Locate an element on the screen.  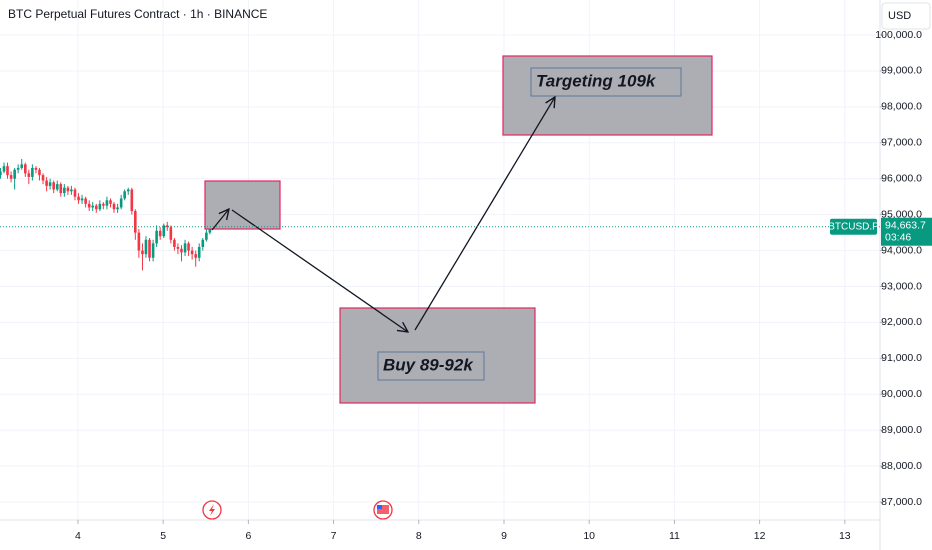
target-label-box is located at coordinates (606, 82).